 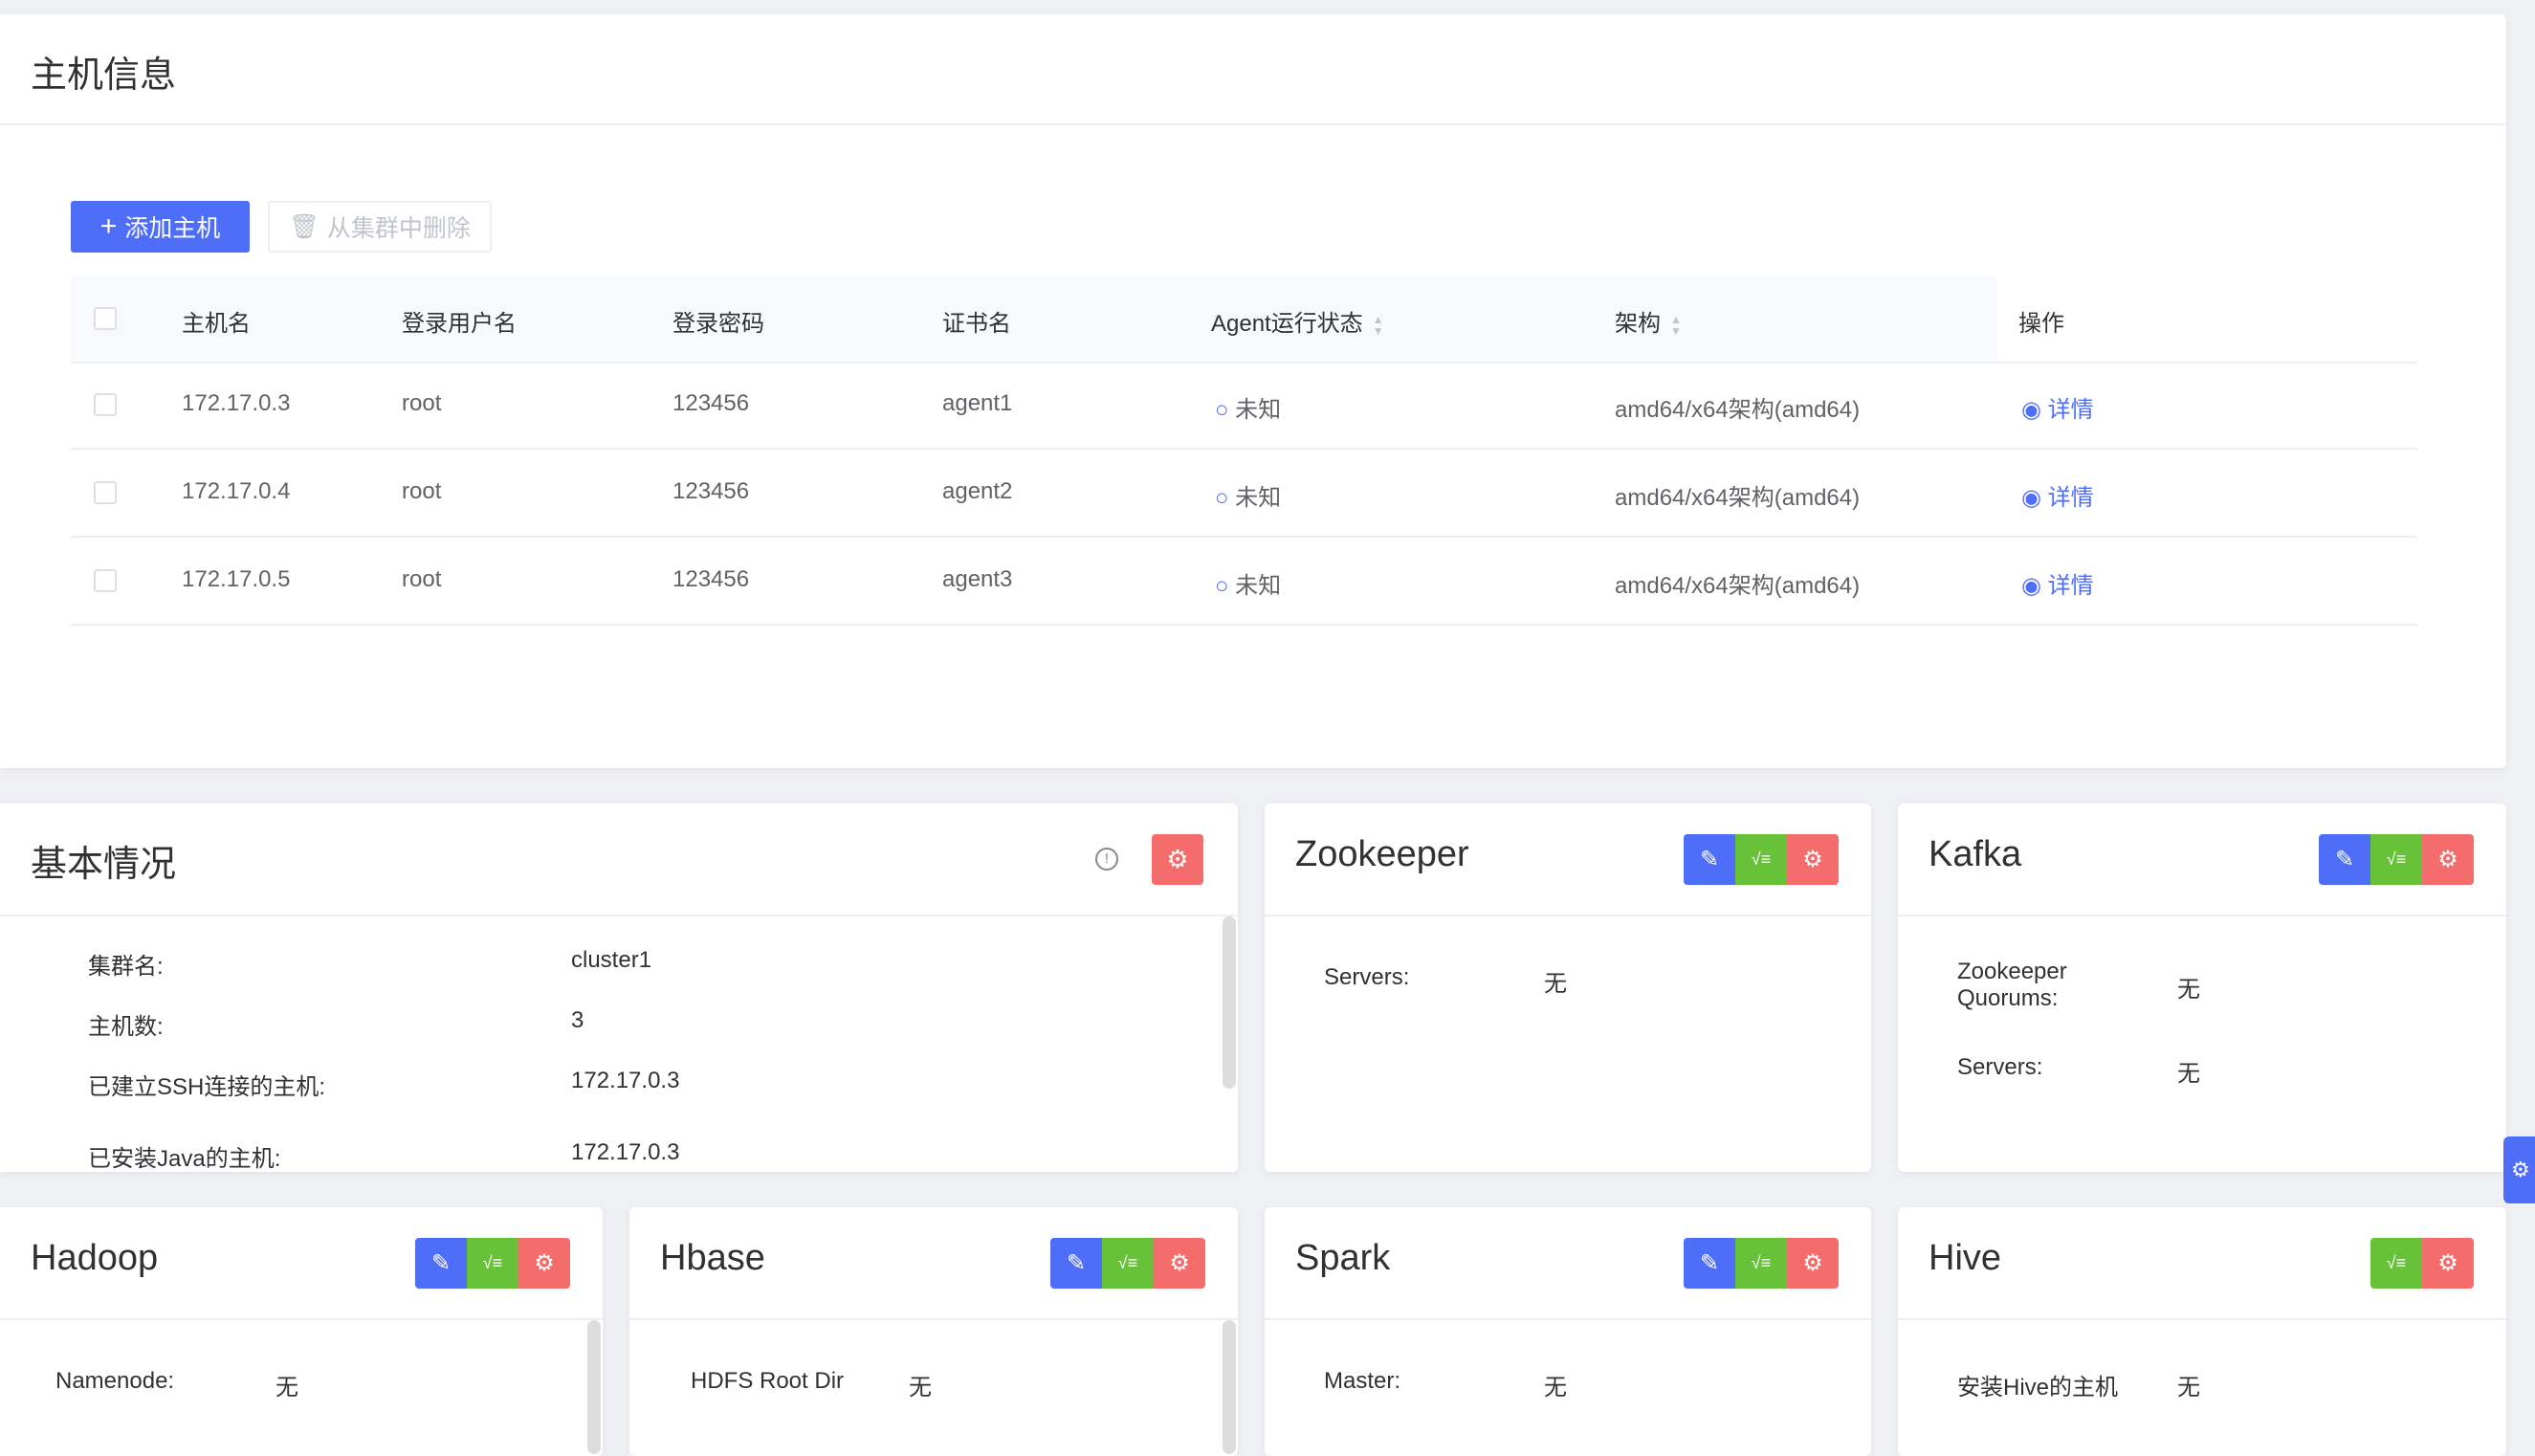 What do you see at coordinates (978, 403) in the screenshot?
I see `cell-cert: agent1` at bounding box center [978, 403].